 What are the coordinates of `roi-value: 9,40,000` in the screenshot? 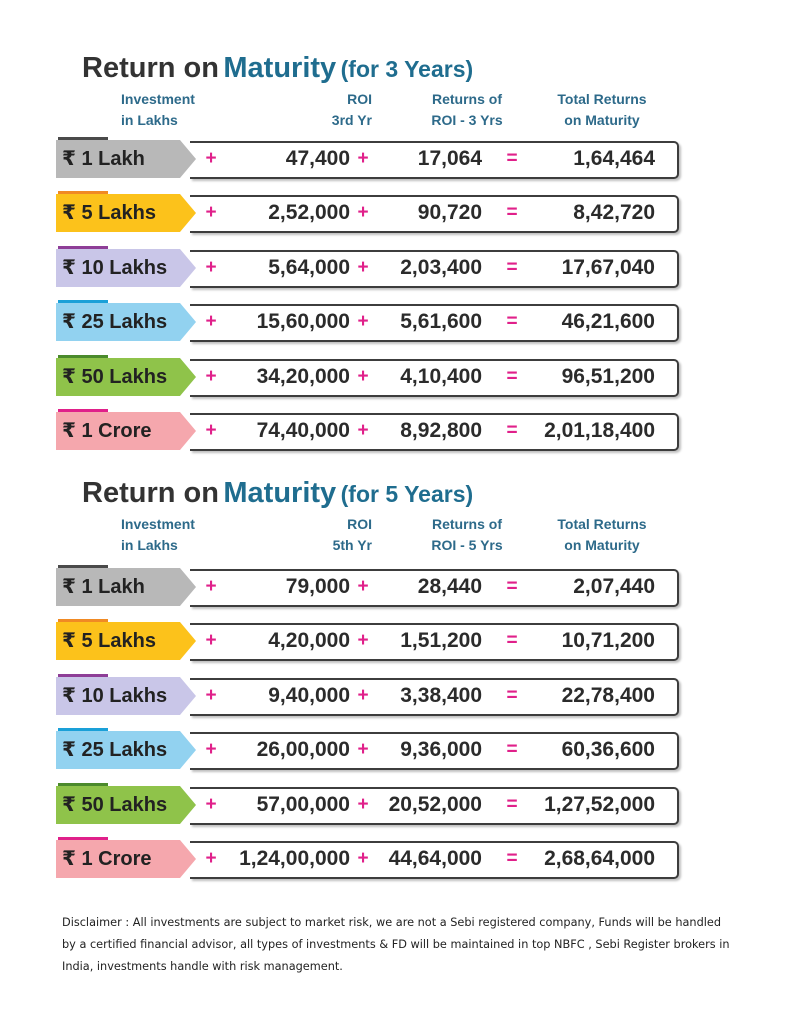 It's located at (309, 695).